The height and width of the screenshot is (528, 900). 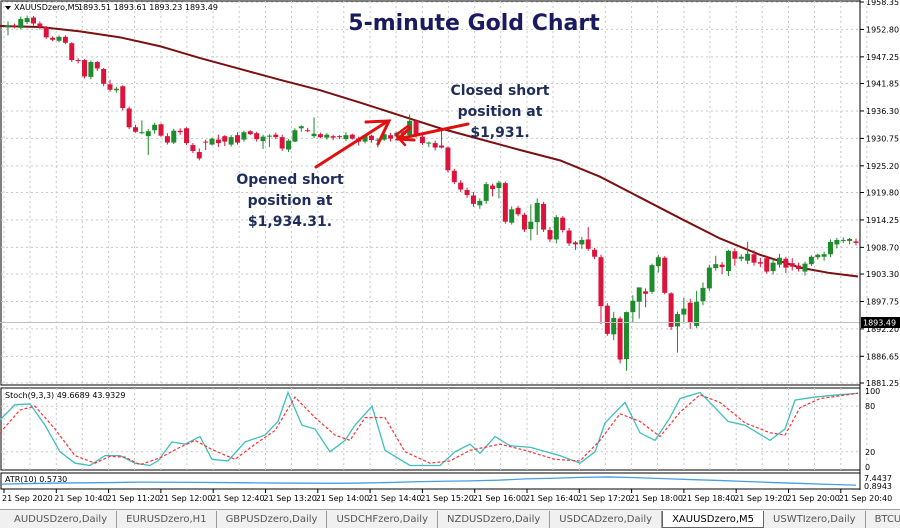 What do you see at coordinates (474, 23) in the screenshot?
I see `chart-title: 5-minute Gold Chart` at bounding box center [474, 23].